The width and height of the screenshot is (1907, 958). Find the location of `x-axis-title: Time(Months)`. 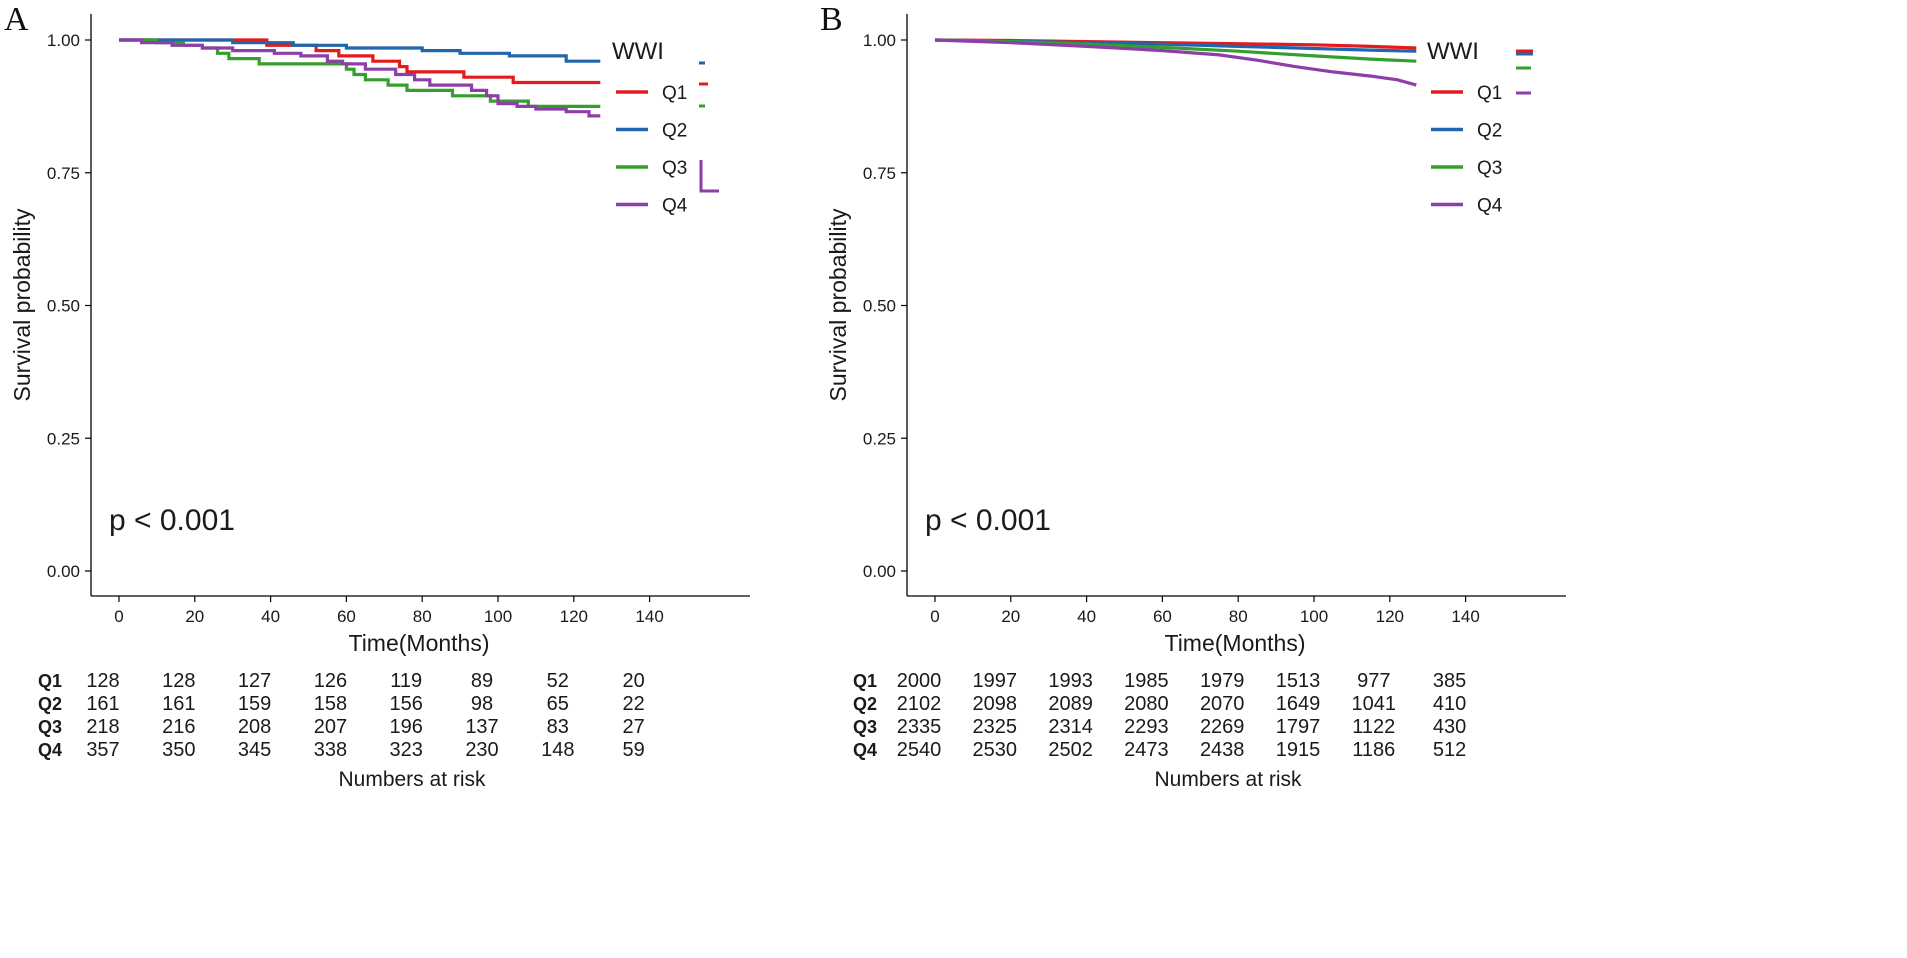

x-axis-title: Time(Months) is located at coordinates (1235, 643).